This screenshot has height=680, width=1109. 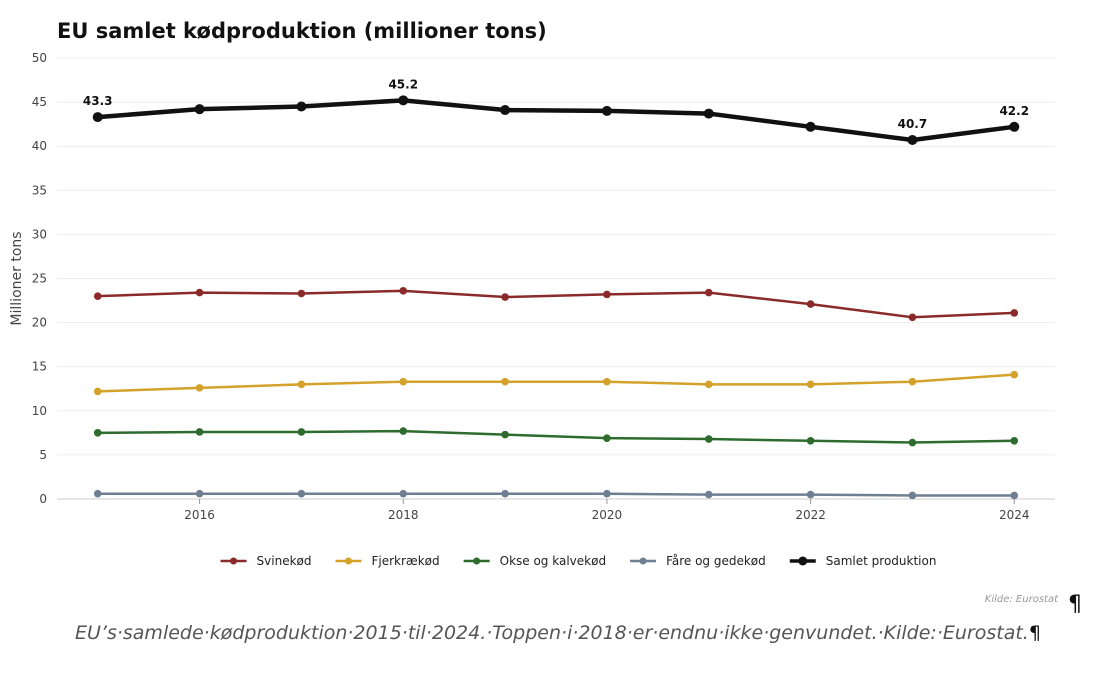 What do you see at coordinates (913, 124) in the screenshot?
I see `data-label: 40.7` at bounding box center [913, 124].